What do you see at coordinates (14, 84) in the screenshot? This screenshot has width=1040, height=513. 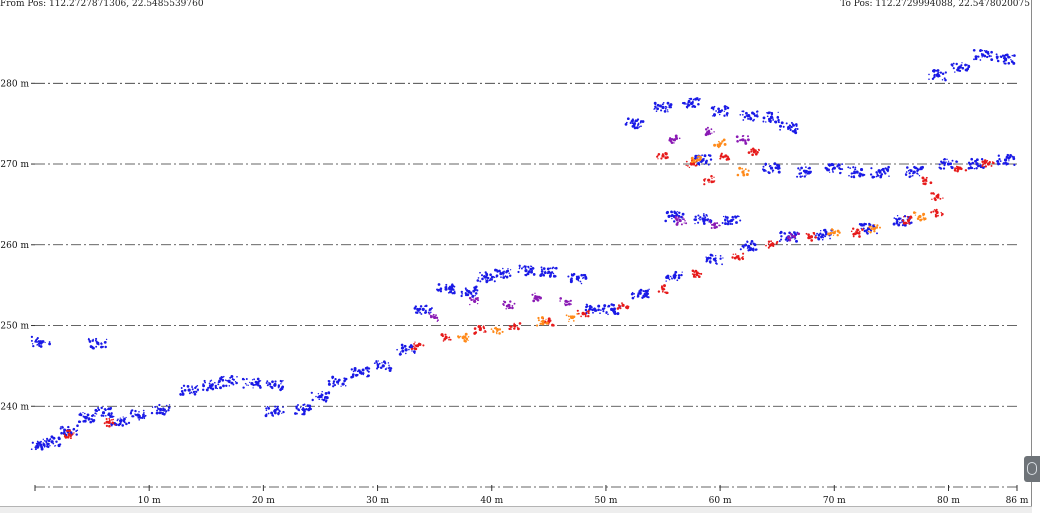 I see `y-tick-label: 280 m` at bounding box center [14, 84].